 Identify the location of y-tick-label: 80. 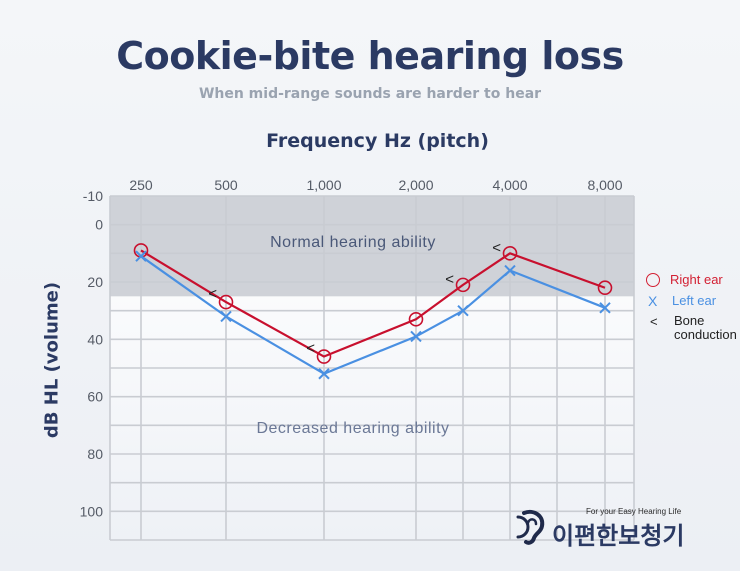
(95, 454).